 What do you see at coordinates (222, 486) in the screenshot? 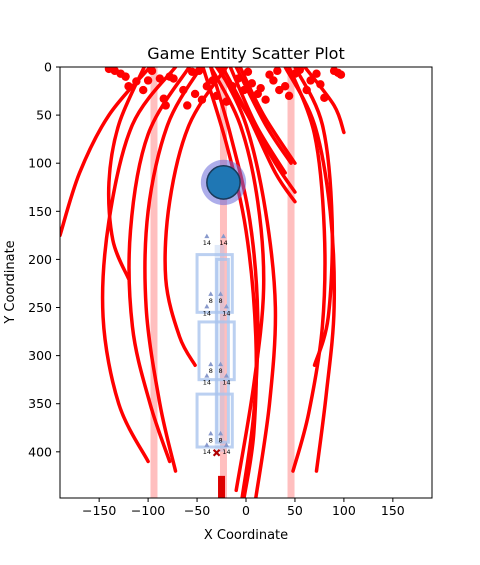
I see `spawn-marker` at bounding box center [222, 486].